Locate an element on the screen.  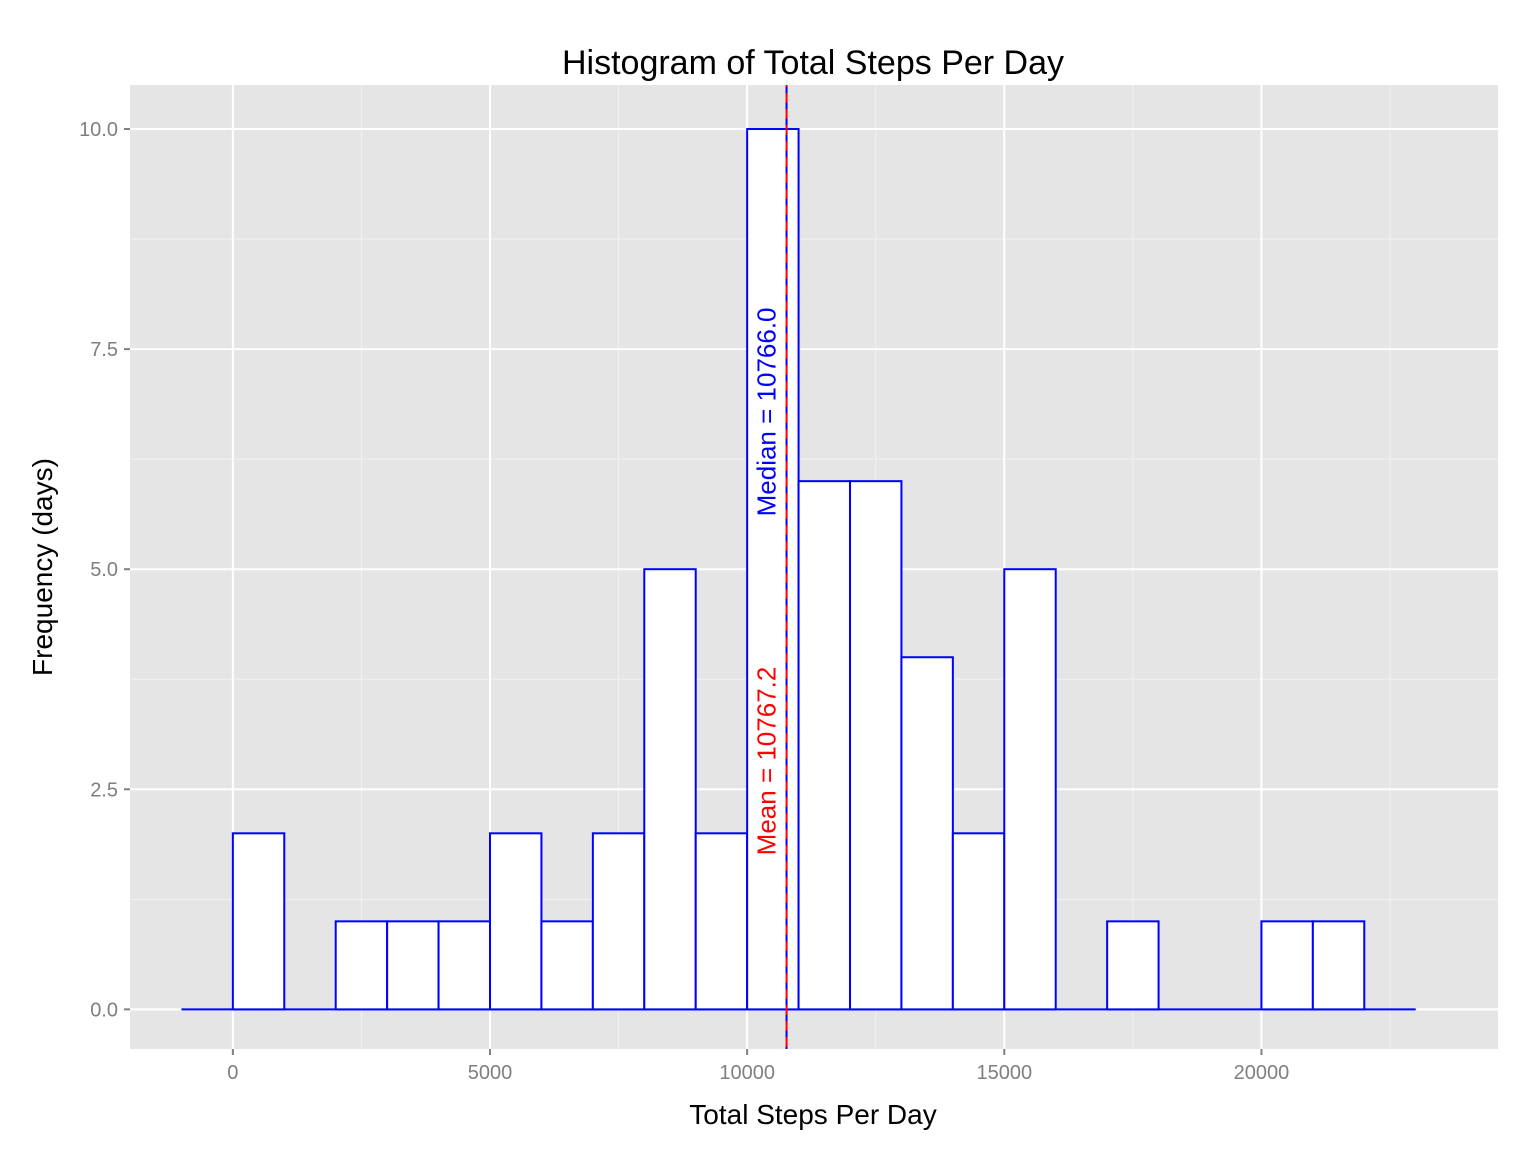
y-tick-label: 10.0 is located at coordinates (98, 130).